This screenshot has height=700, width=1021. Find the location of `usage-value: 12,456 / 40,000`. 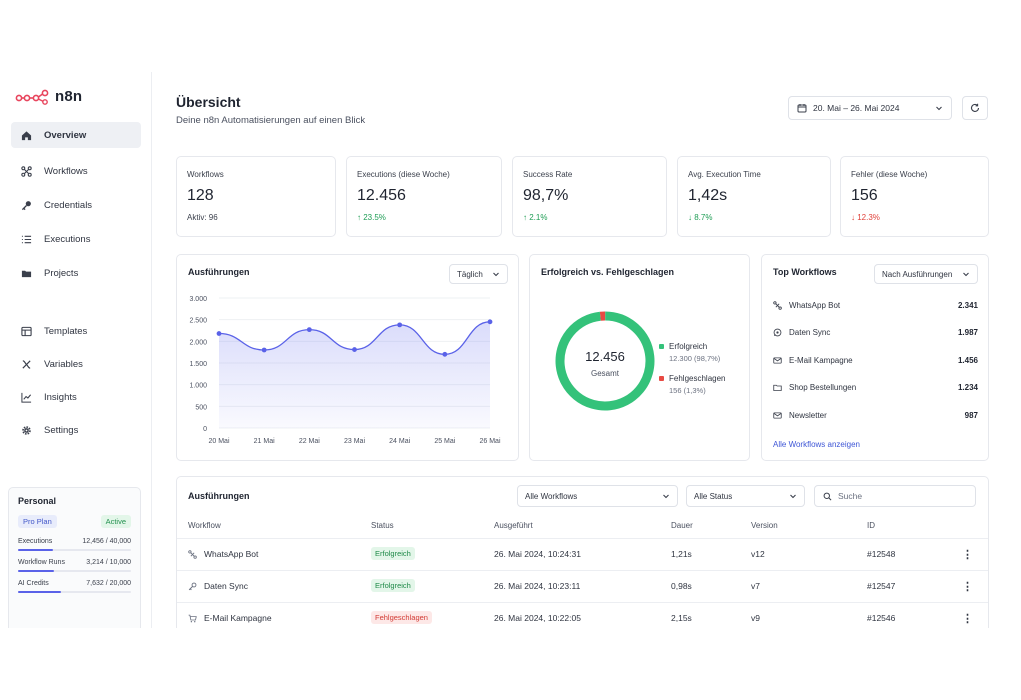

usage-value: 12,456 / 40,000 is located at coordinates (106, 541).